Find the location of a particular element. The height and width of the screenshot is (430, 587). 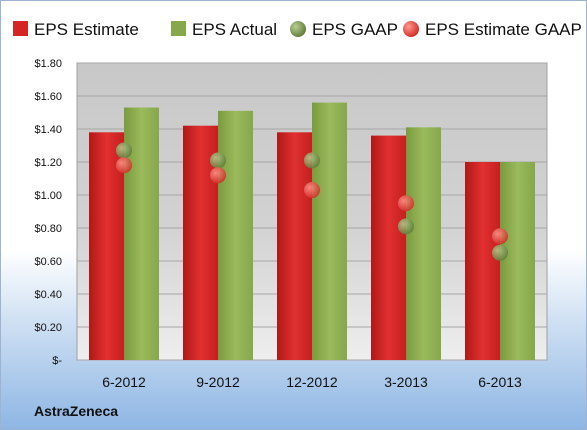

y-tick-label: $0.80 is located at coordinates (48, 229).